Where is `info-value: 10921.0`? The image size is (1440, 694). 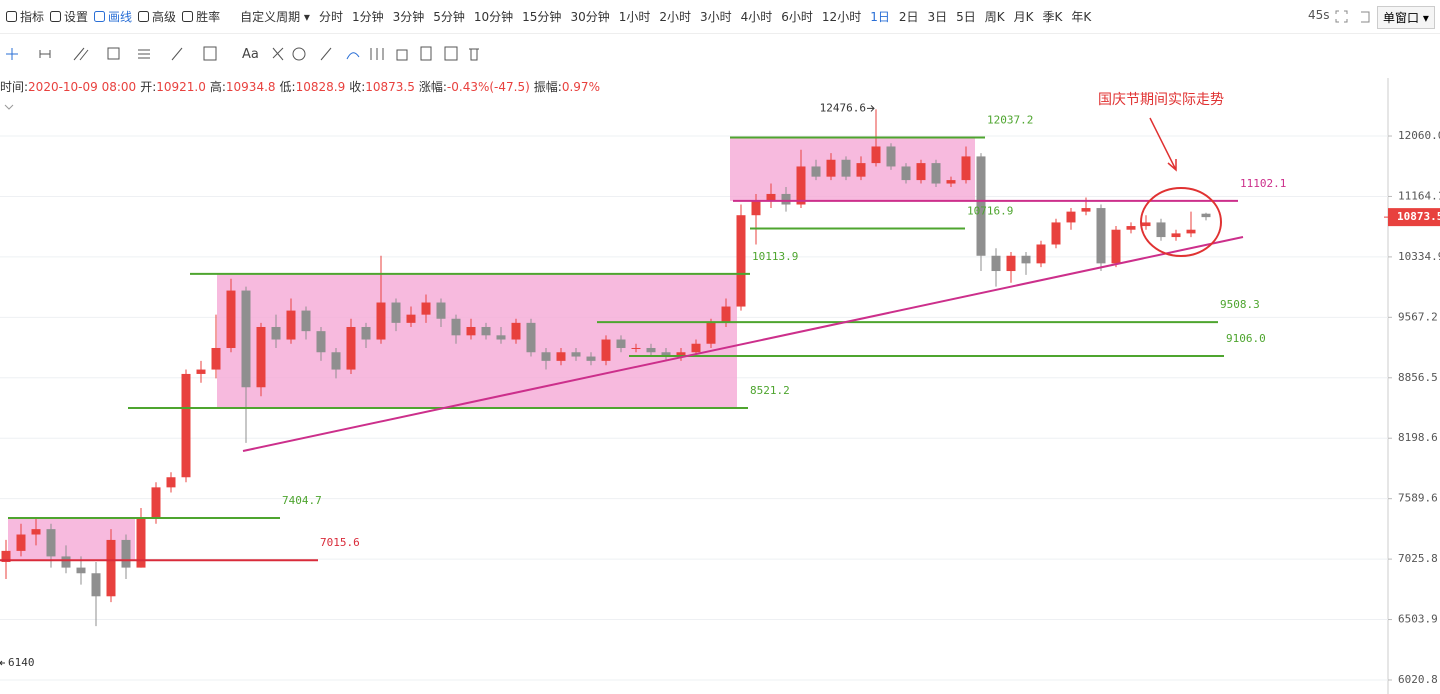 info-value: 10921.0 is located at coordinates (181, 87).